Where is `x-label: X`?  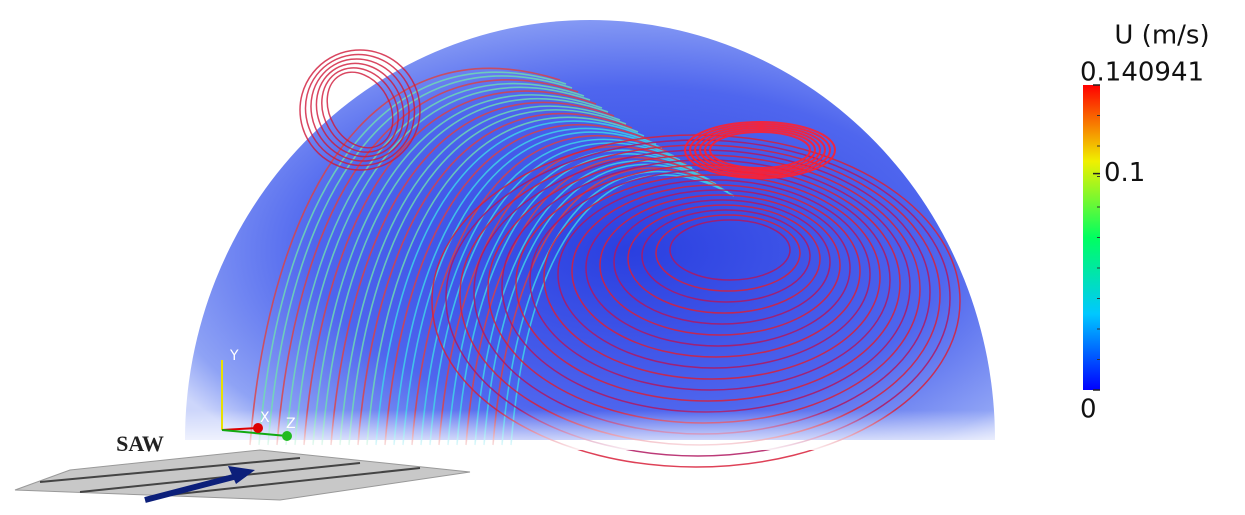 x-label: X is located at coordinates (265, 418).